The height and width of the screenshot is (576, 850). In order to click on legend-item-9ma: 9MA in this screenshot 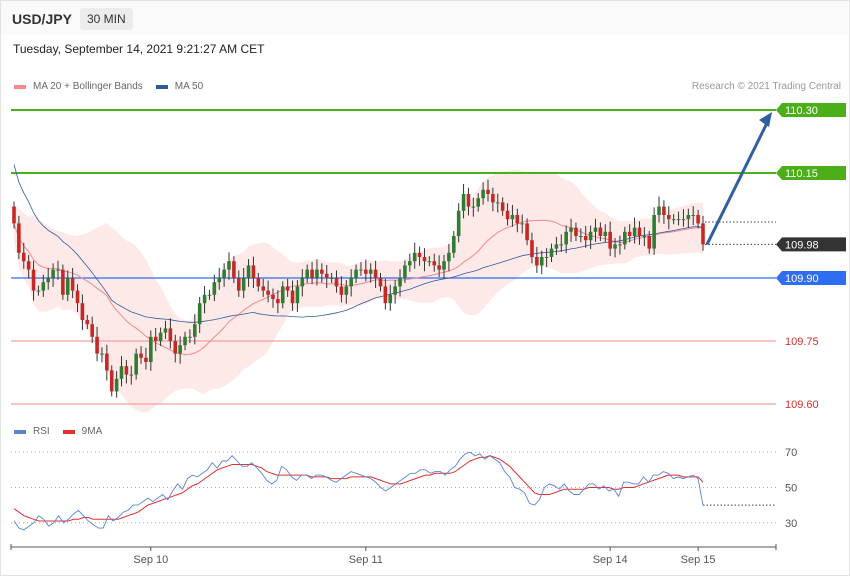, I will do `click(82, 431)`.